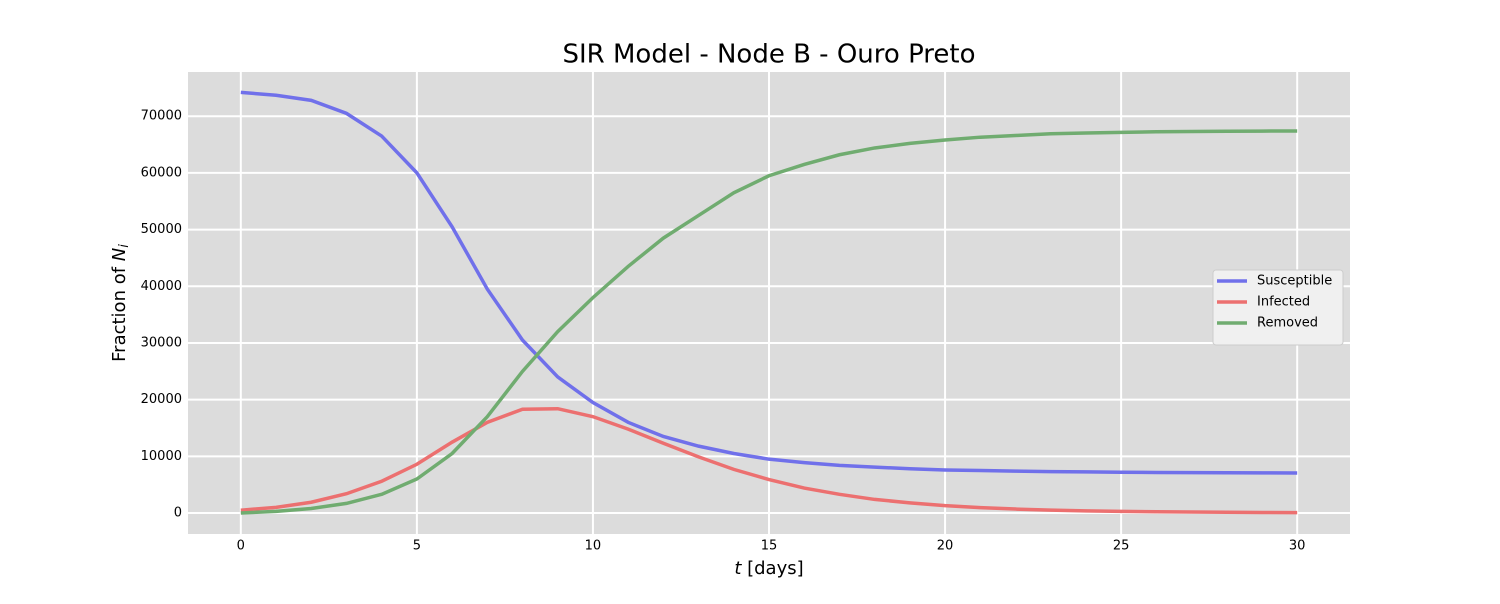  I want to click on x-tick-label: 25, so click(1121, 546).